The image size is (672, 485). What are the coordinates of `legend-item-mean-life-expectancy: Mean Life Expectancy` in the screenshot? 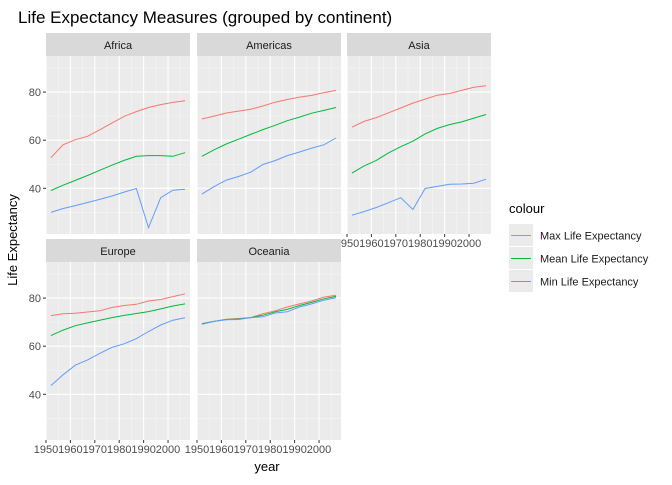 It's located at (579, 258).